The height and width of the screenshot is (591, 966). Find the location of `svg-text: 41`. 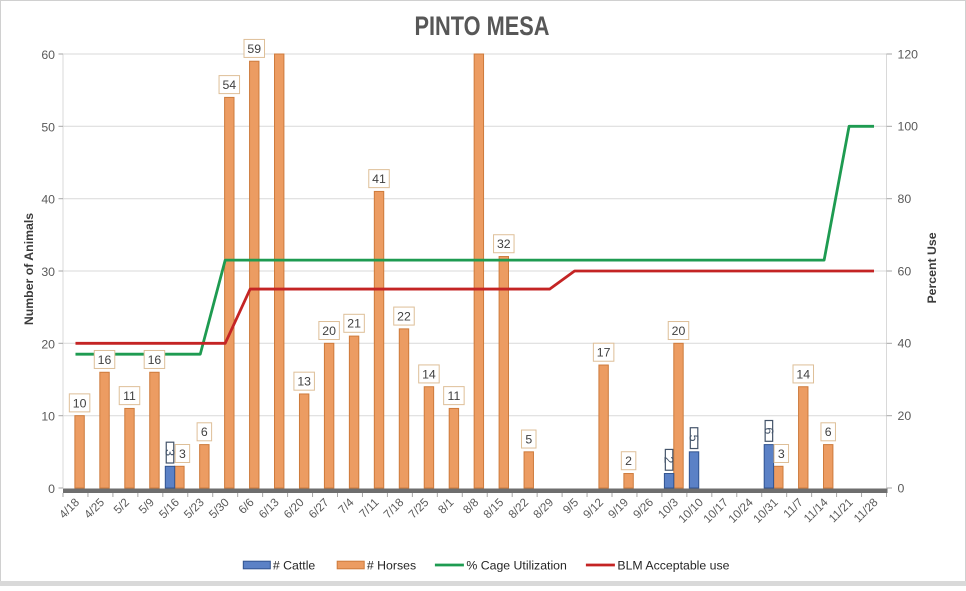

svg-text: 41 is located at coordinates (379, 179).